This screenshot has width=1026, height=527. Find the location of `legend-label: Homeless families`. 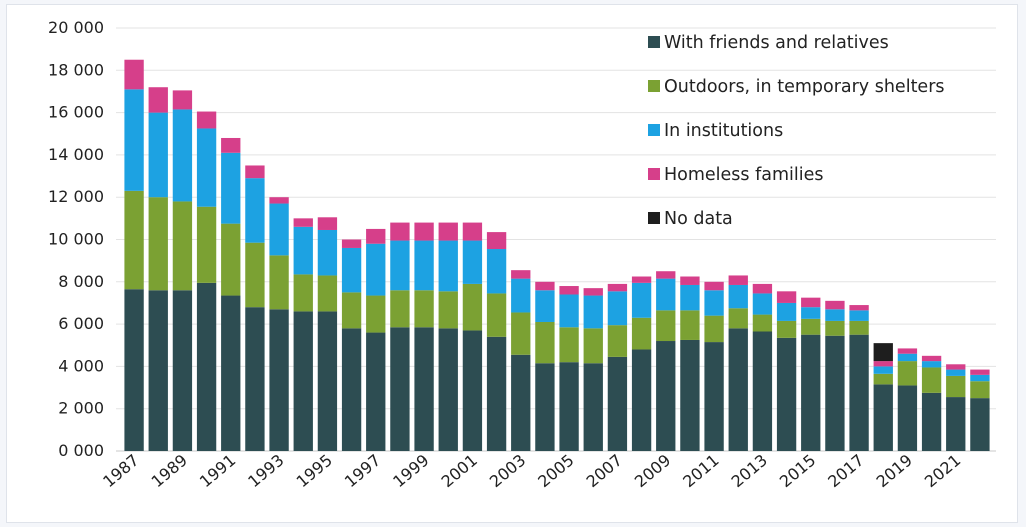

legend-label: Homeless families is located at coordinates (744, 175).